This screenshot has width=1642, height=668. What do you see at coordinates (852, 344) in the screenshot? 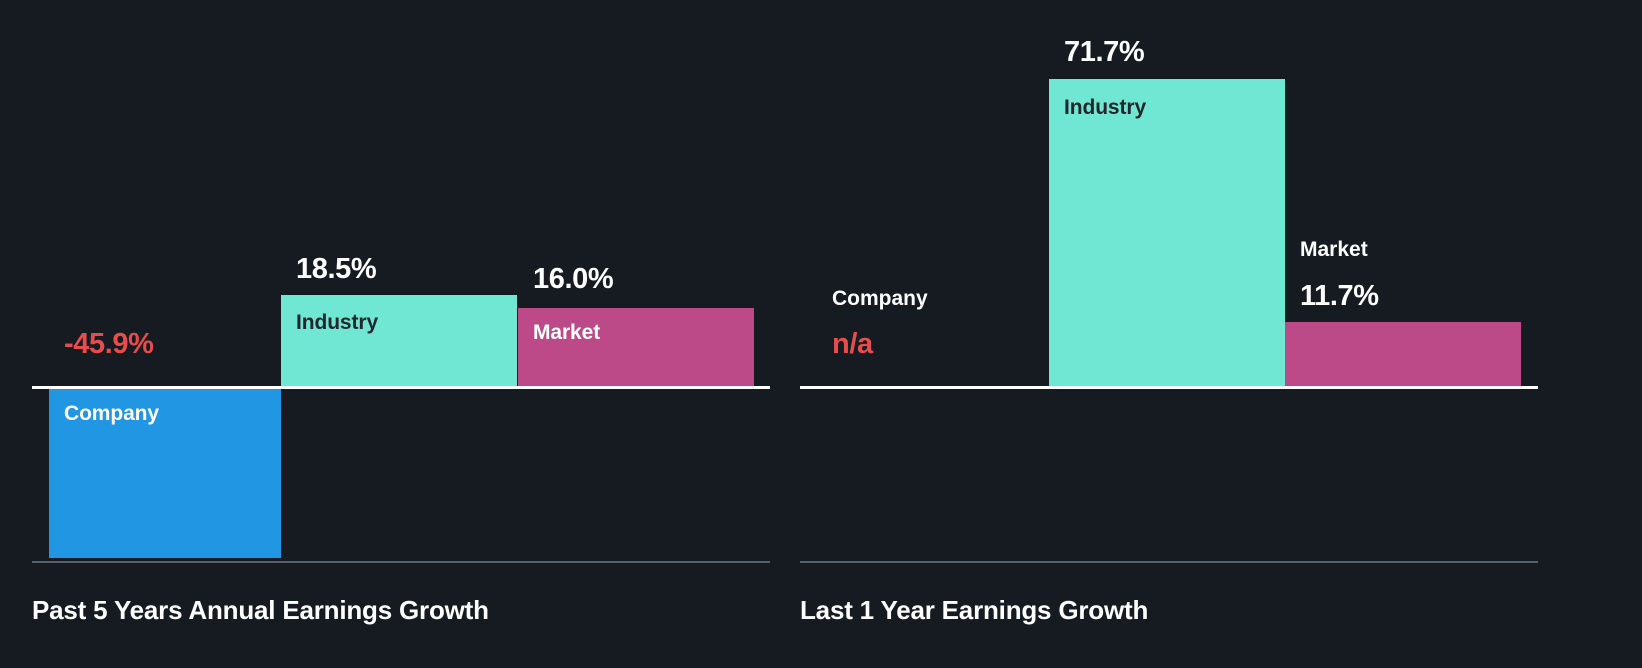
I see `value-label-company-right: n/a` at bounding box center [852, 344].